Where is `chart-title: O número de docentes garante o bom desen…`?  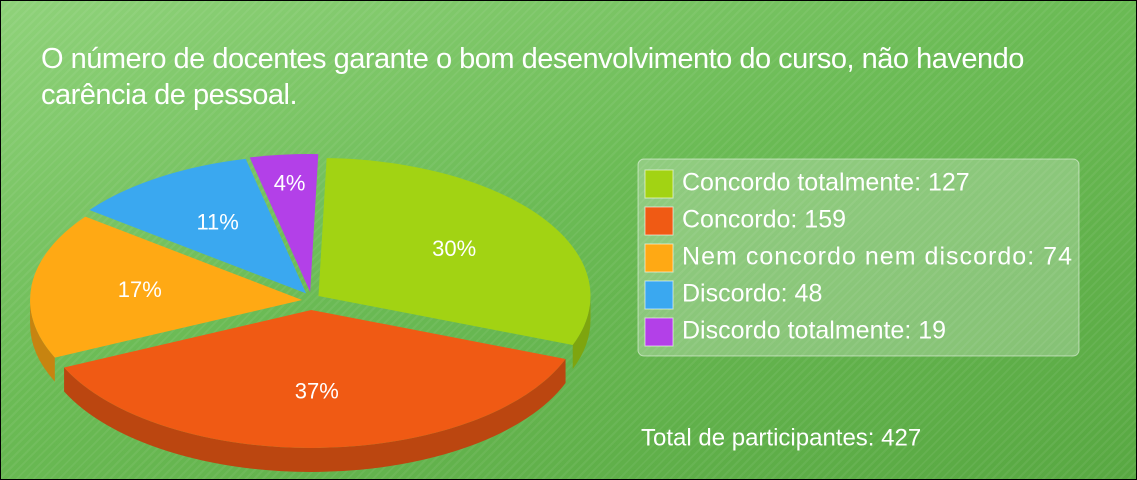
chart-title: O número de docentes garante o bom desen… is located at coordinates (532, 77).